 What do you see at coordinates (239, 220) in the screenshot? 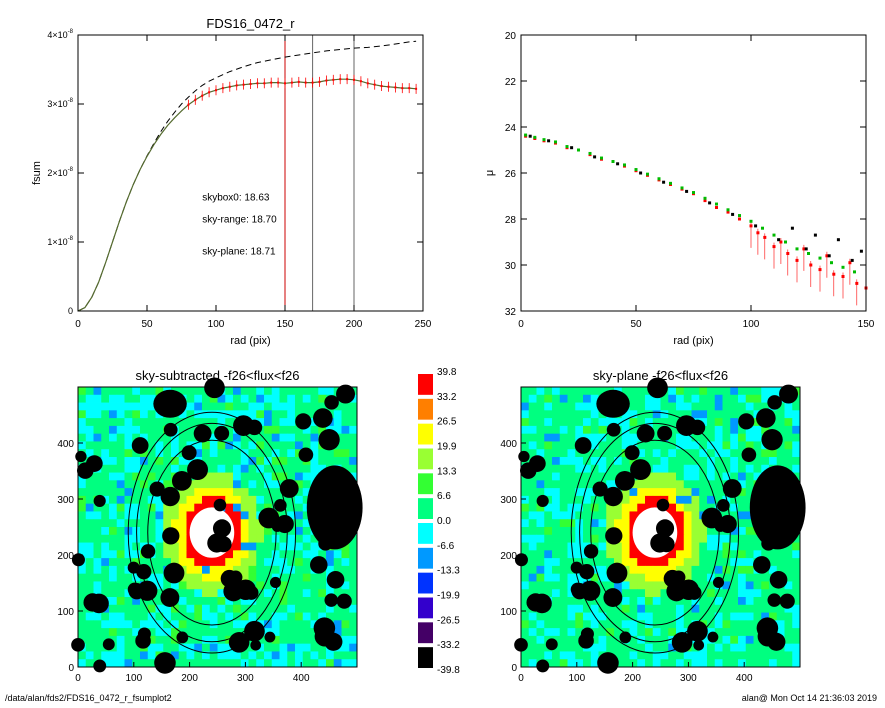
I see `legend-annotation: sky-range: 18.70` at bounding box center [239, 220].